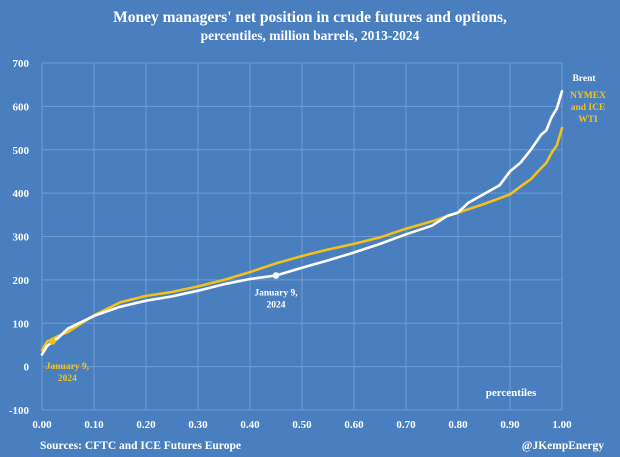 This screenshot has width=620, height=457. I want to click on y-tick-label: -100, so click(19, 411).